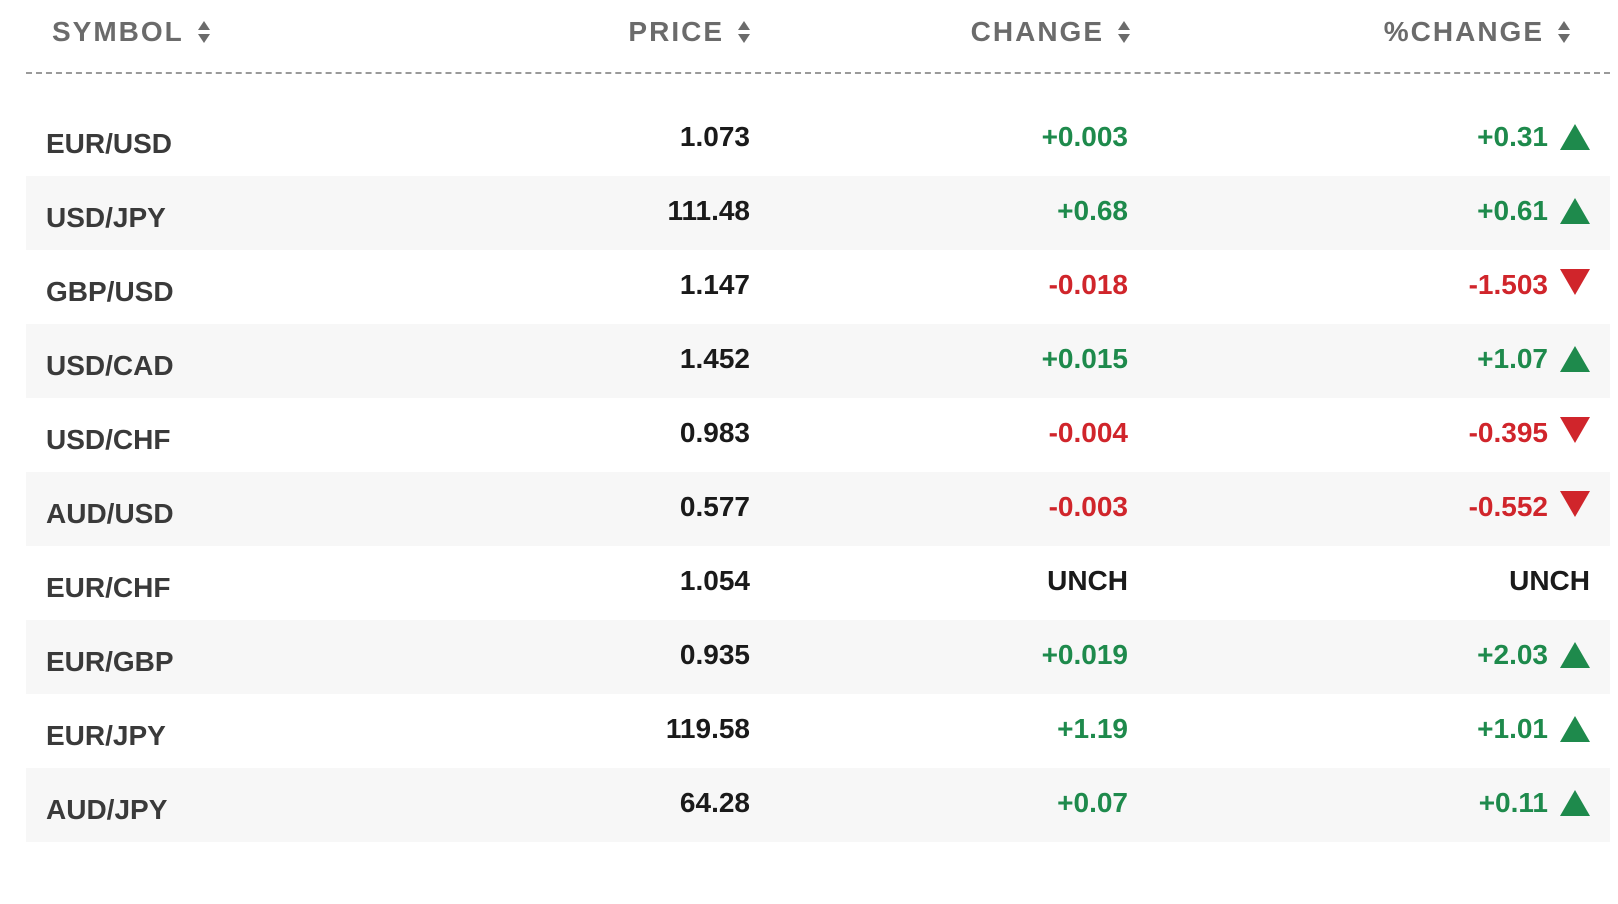  I want to click on table-row: GBP/USD 1.147 -0.018 -1.503, so click(818, 287).